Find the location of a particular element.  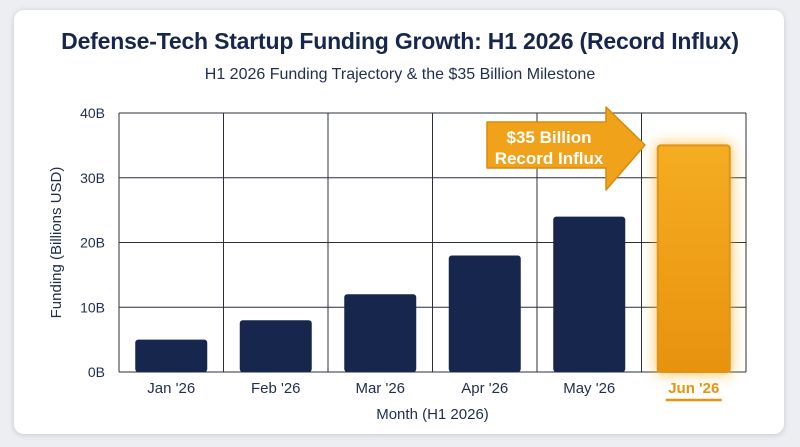

y-tick-label: 0B is located at coordinates (96, 372).